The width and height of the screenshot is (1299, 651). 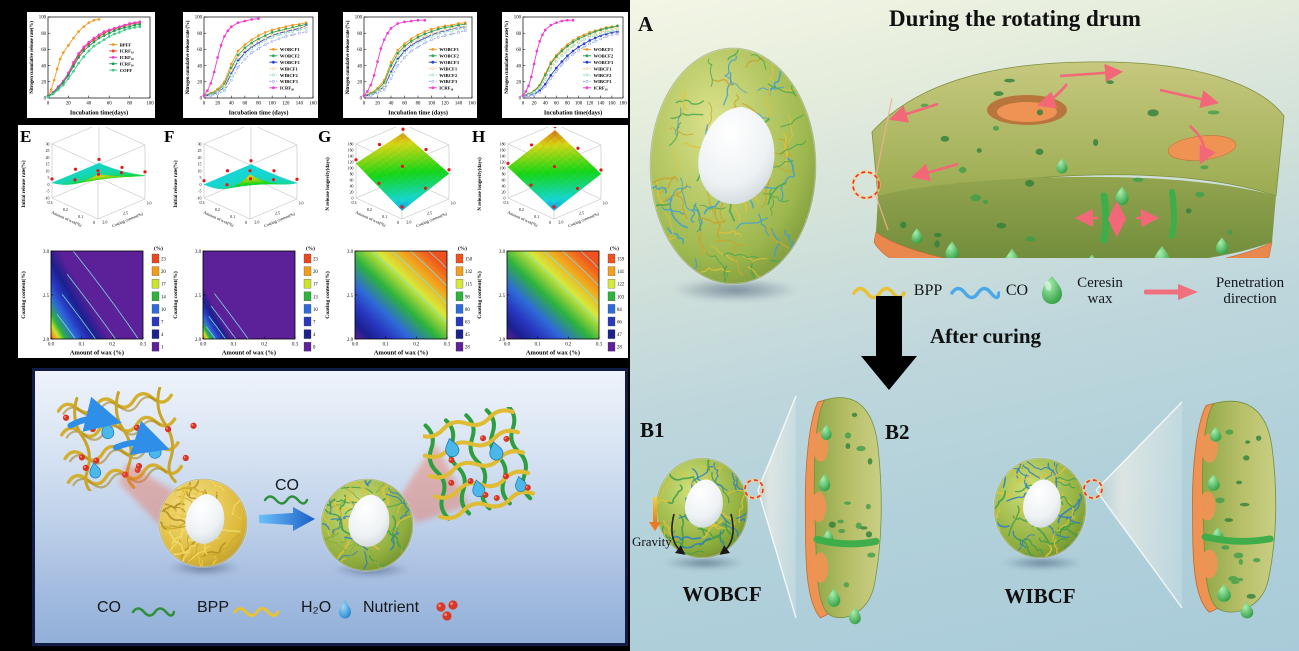 What do you see at coordinates (314, 323) in the screenshot?
I see `svg-text: 7` at bounding box center [314, 323].